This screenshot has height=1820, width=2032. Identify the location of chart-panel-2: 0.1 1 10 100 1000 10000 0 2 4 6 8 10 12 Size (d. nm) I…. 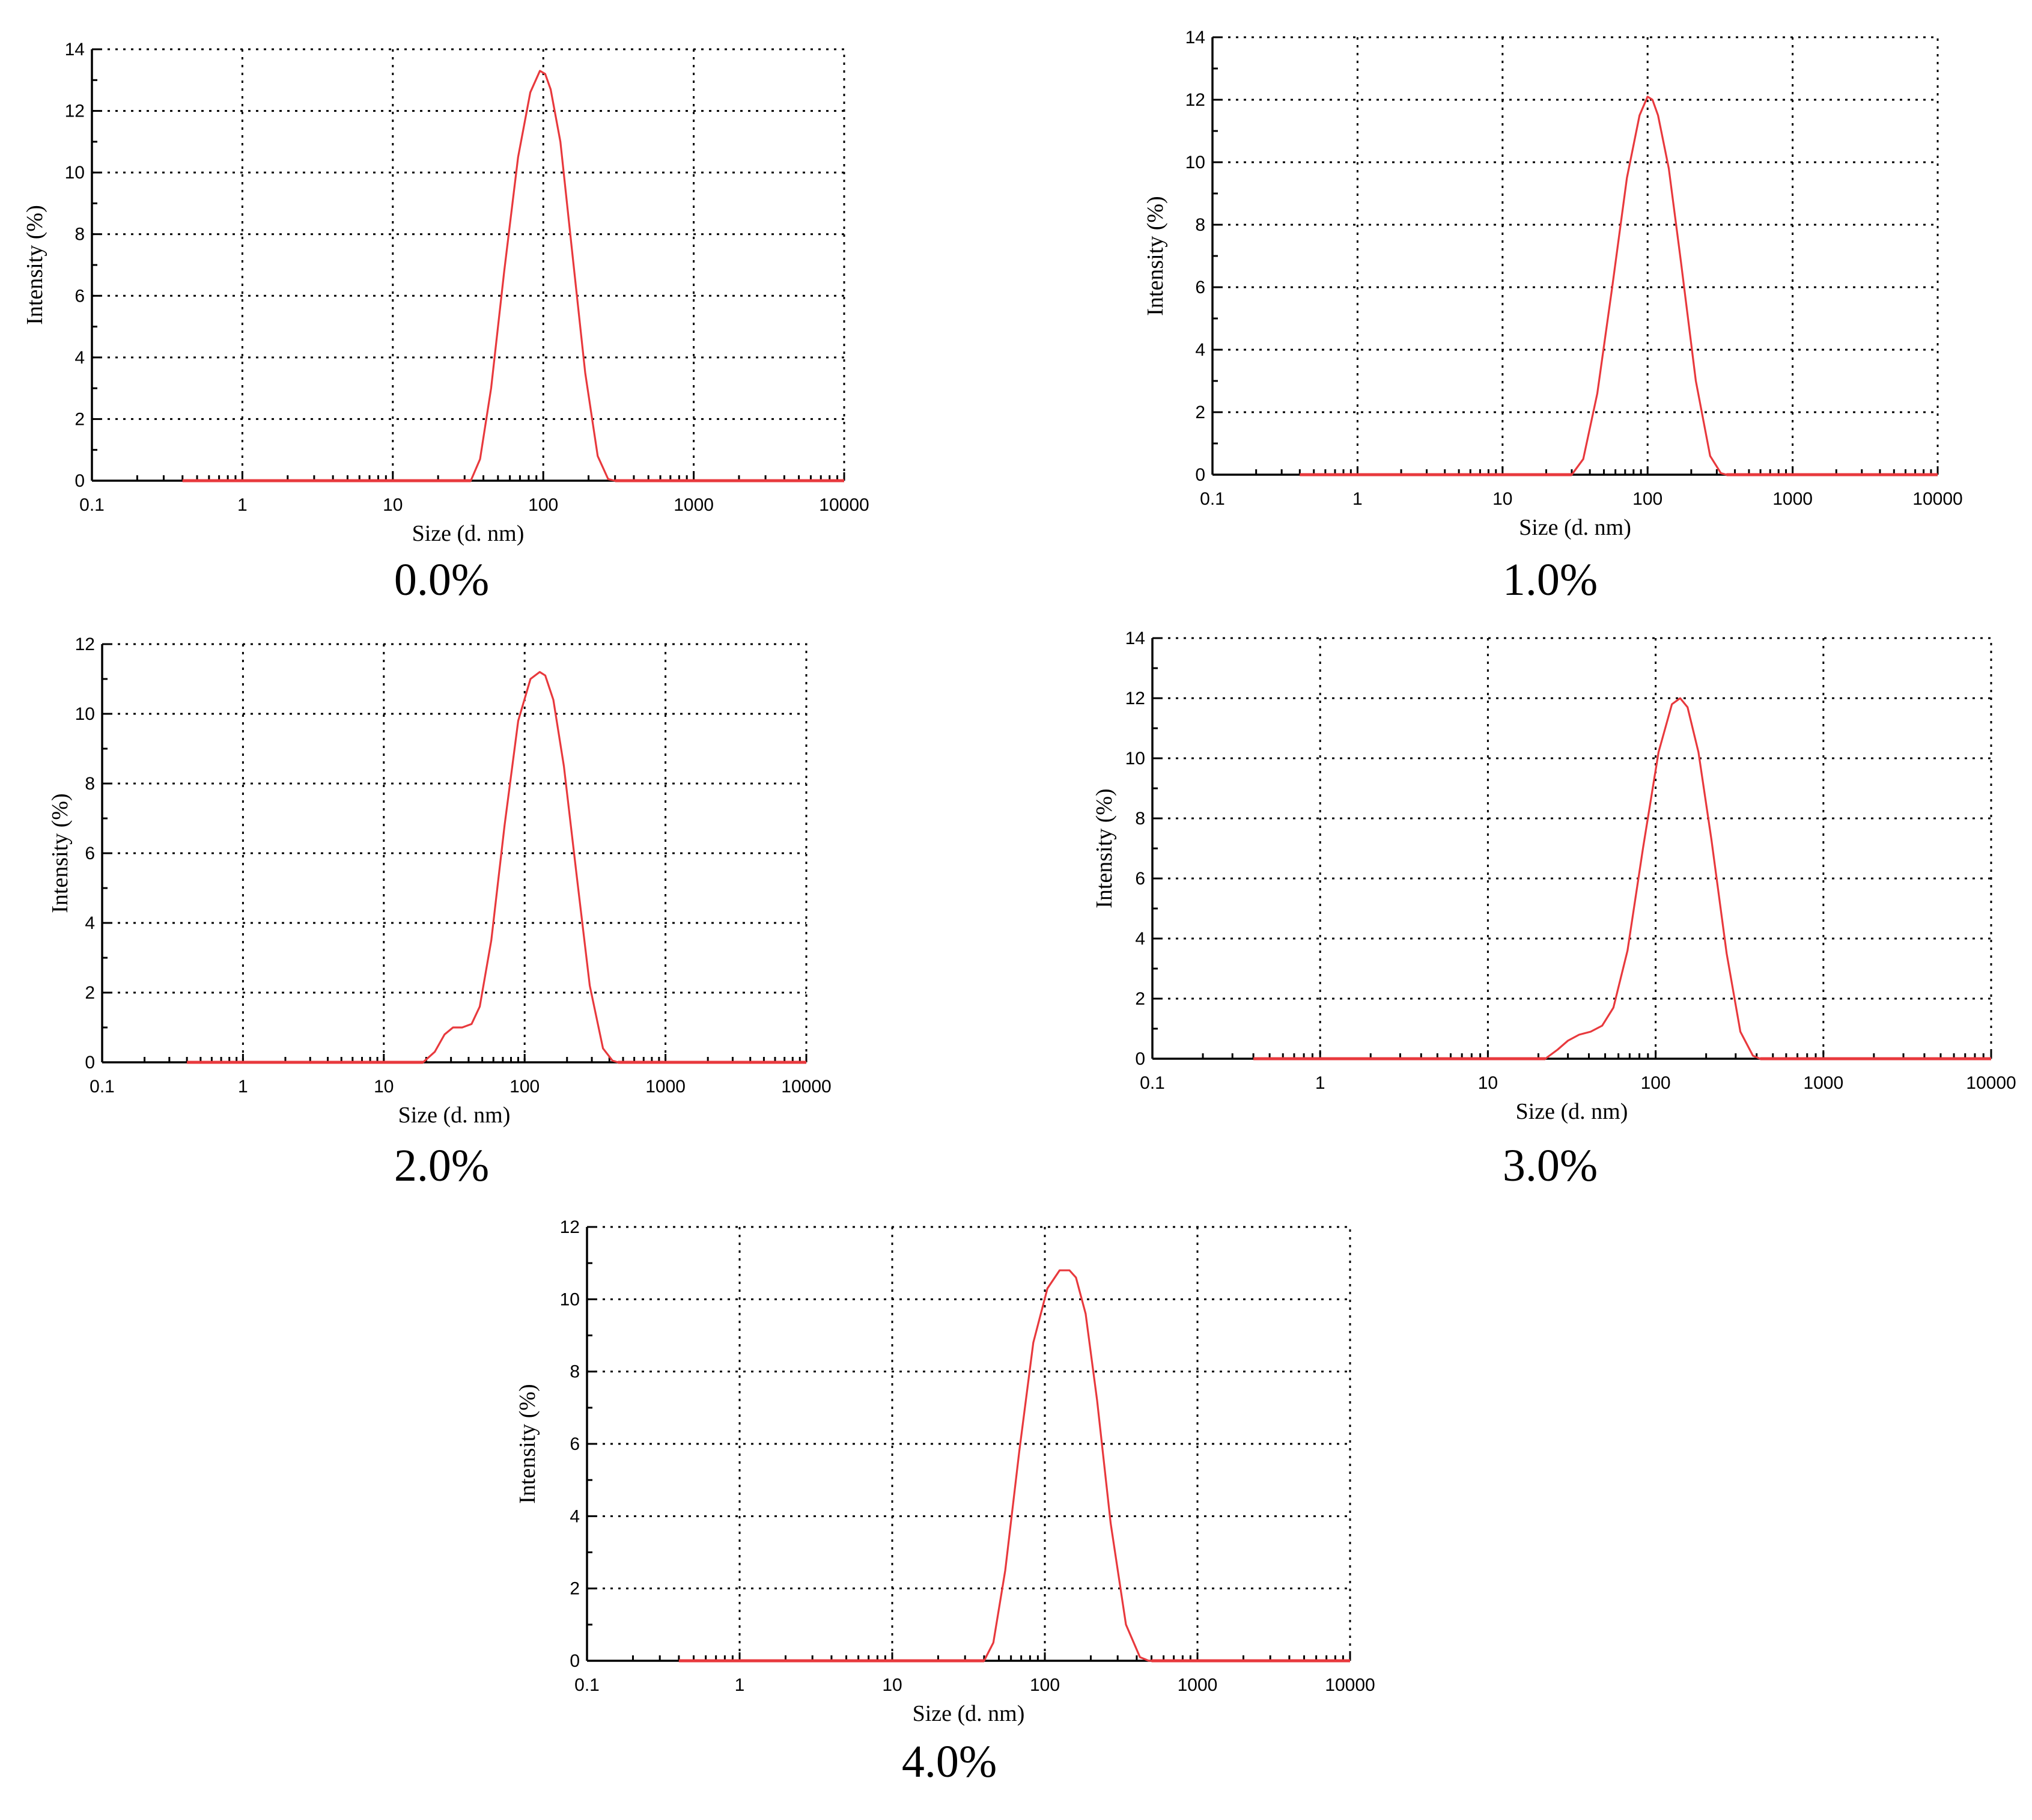
(439, 913).